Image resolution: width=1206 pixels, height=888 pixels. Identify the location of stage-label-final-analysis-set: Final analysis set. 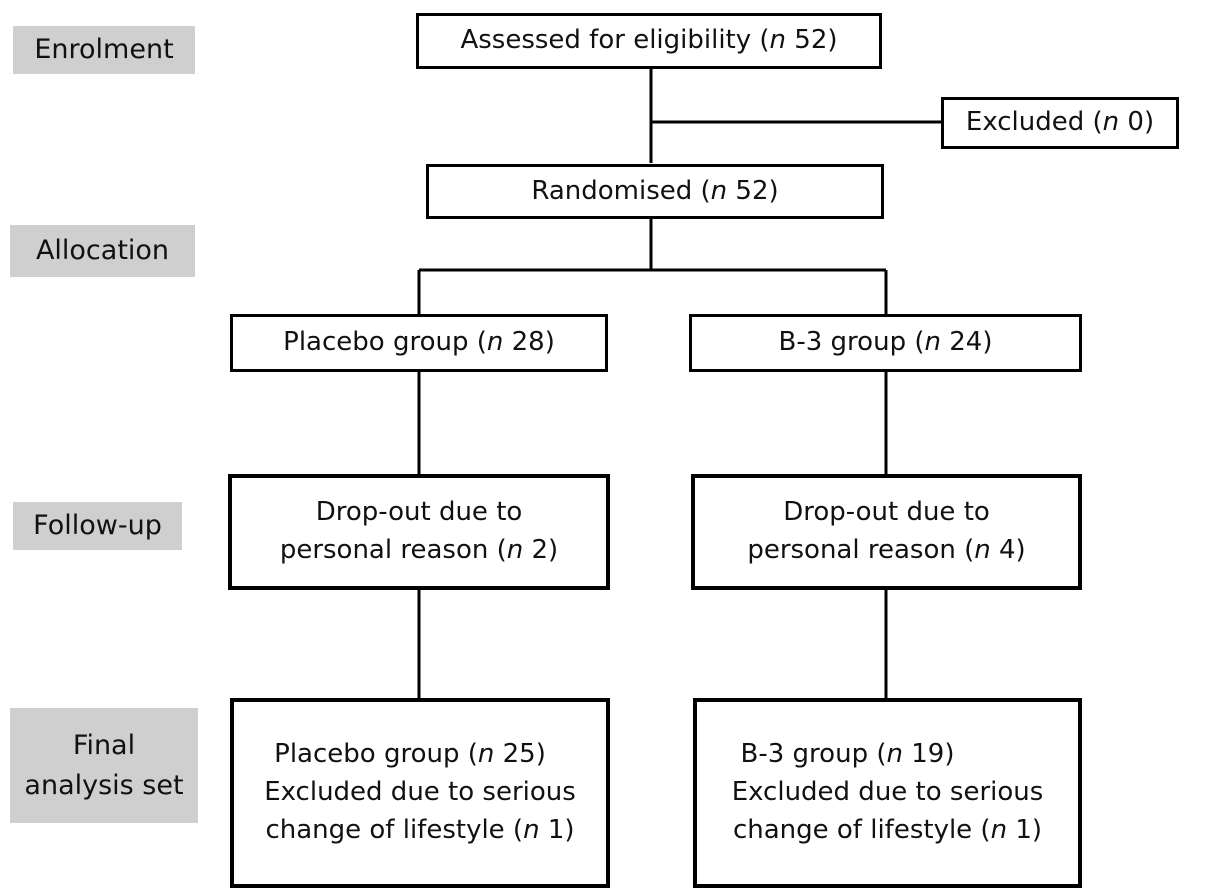
(104, 765).